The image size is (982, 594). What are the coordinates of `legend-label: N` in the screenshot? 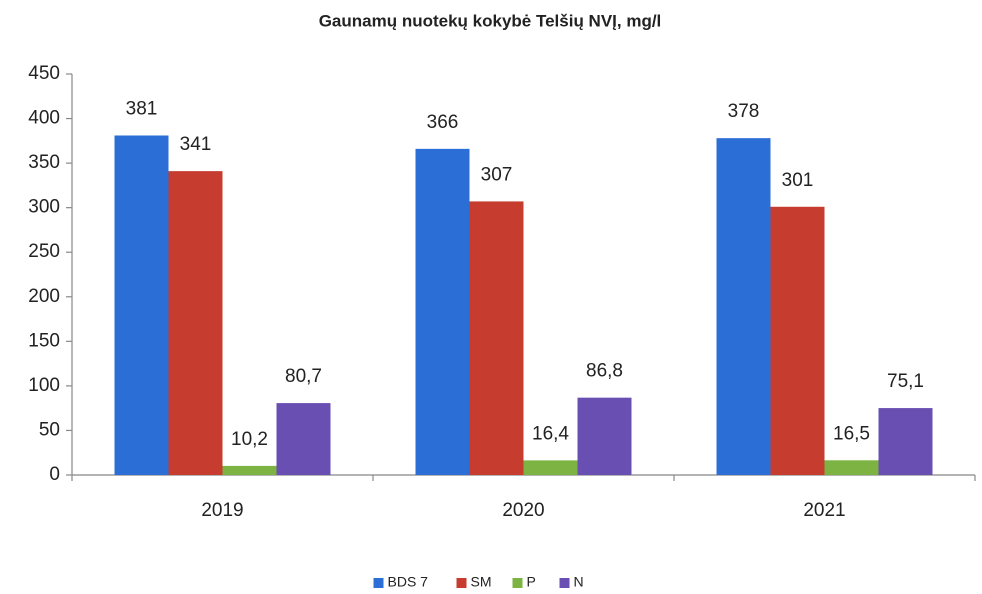 It's located at (579, 582).